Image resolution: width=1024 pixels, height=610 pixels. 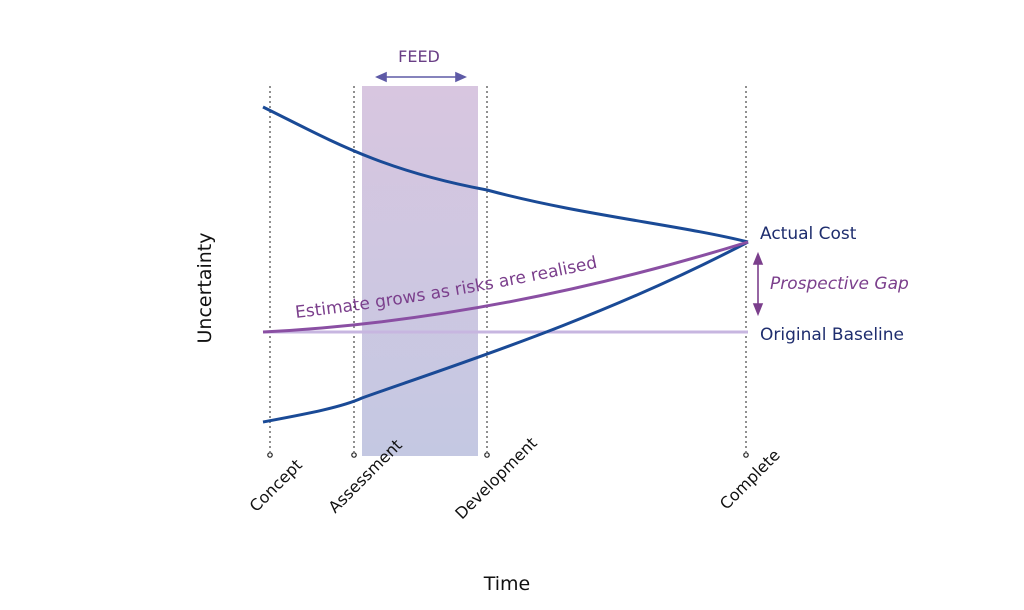 What do you see at coordinates (750, 479) in the screenshot?
I see `milestone-label-complete: Complete` at bounding box center [750, 479].